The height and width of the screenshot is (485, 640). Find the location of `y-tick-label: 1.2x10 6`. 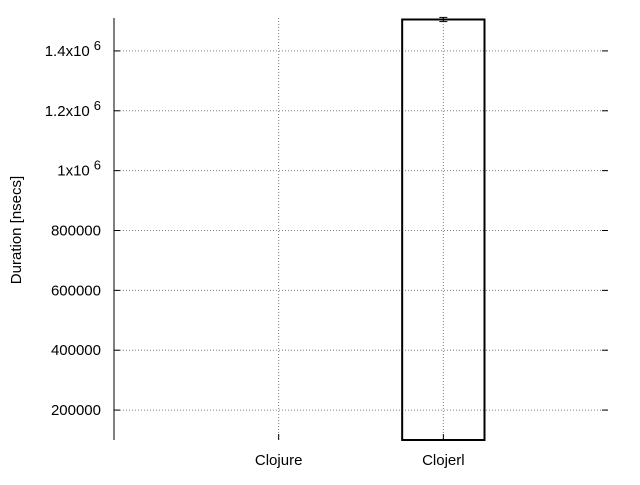

y-tick-label: 1.2x10 6 is located at coordinates (73, 109).